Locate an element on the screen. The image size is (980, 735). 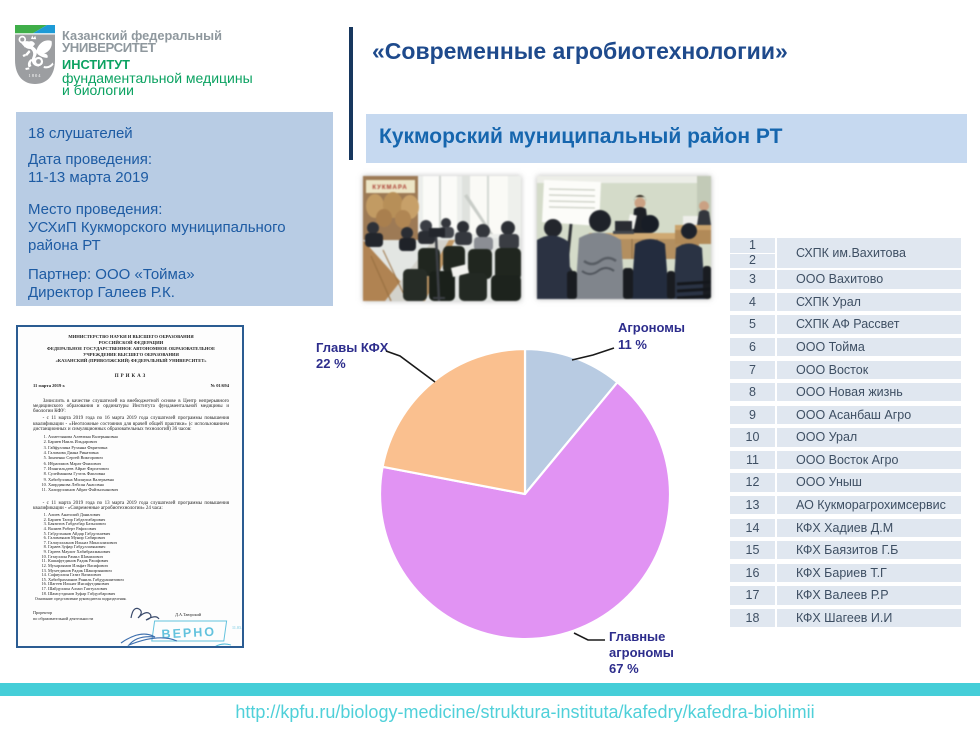
svg-text: 1804 is located at coordinates (35, 75).